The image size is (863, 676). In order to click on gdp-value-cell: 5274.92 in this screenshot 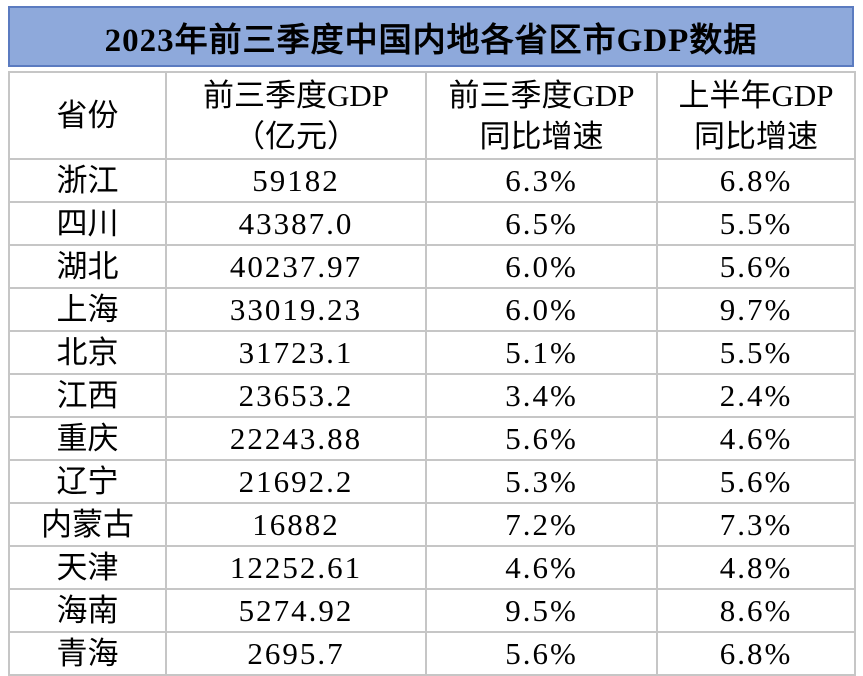, I will do `click(296, 610)`.